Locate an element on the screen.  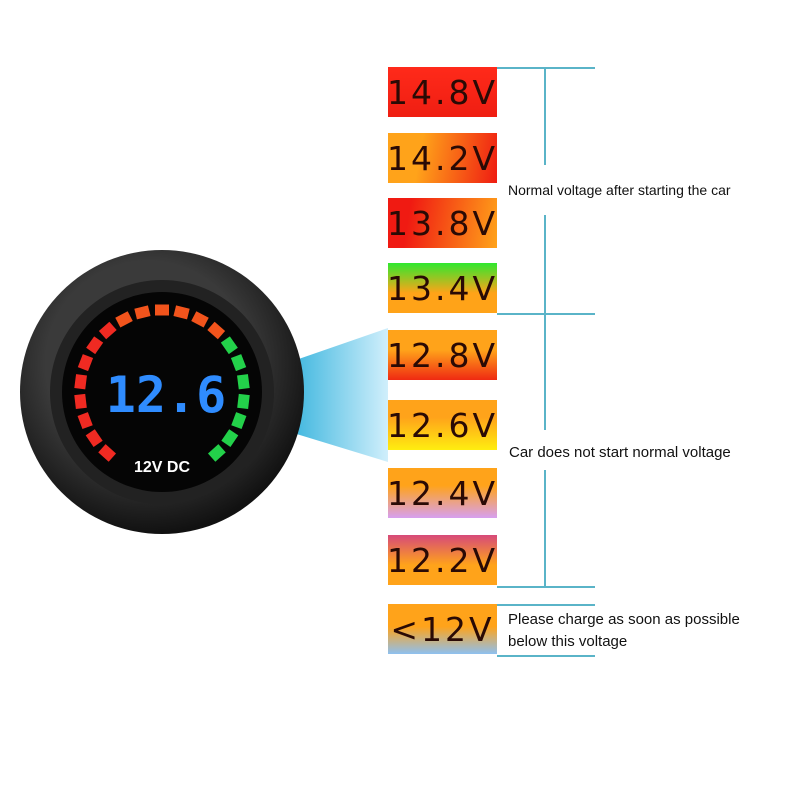
note-charge-line1: Please charge as soon as possible is located at coordinates (624, 619).